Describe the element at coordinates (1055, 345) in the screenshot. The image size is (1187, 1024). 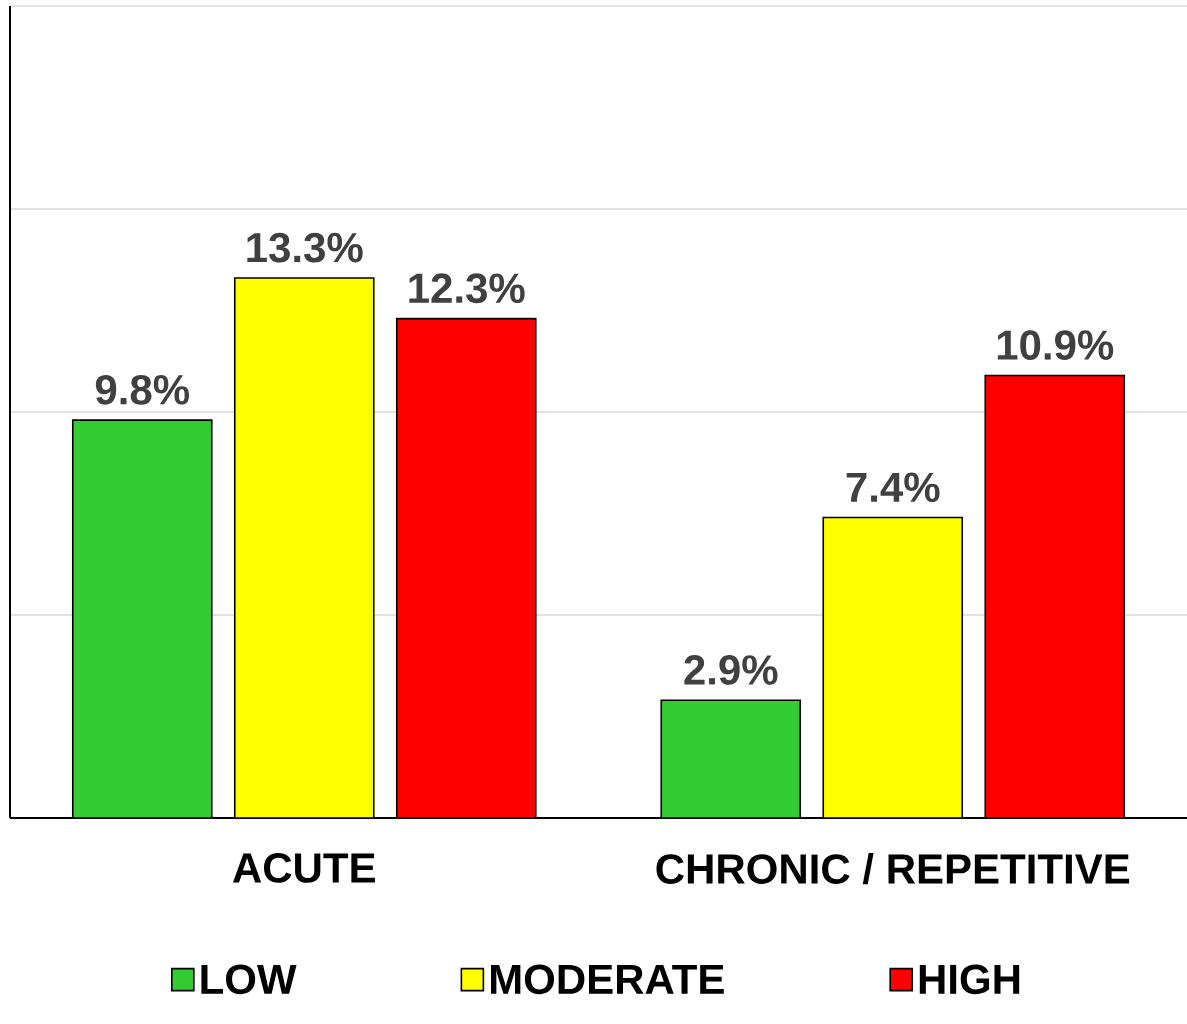
I see `data-label: 10.9%` at that location.